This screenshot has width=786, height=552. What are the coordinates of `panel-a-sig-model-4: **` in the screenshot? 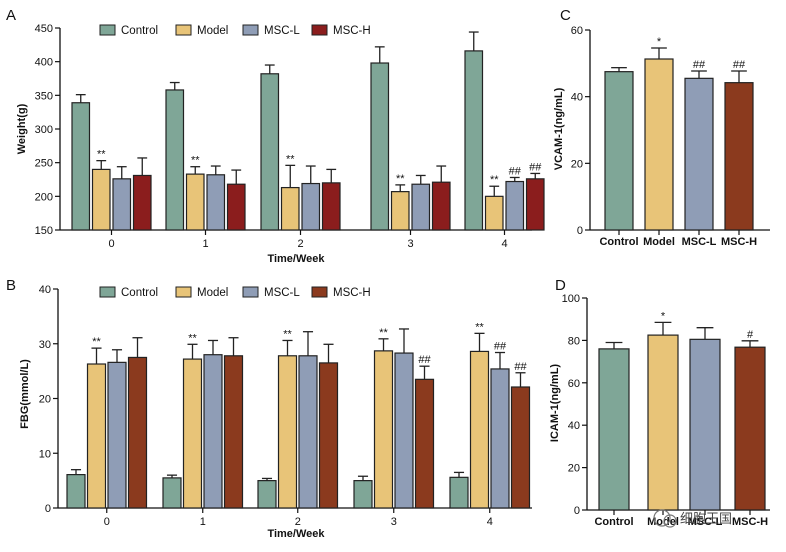 It's located at (494, 180).